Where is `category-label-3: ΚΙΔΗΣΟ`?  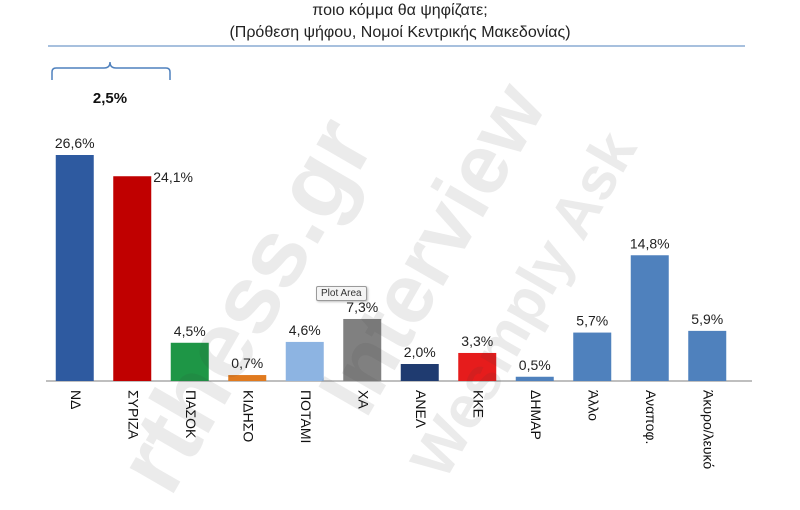 category-label-3: ΚΙΔΗΣΟ is located at coordinates (248, 416).